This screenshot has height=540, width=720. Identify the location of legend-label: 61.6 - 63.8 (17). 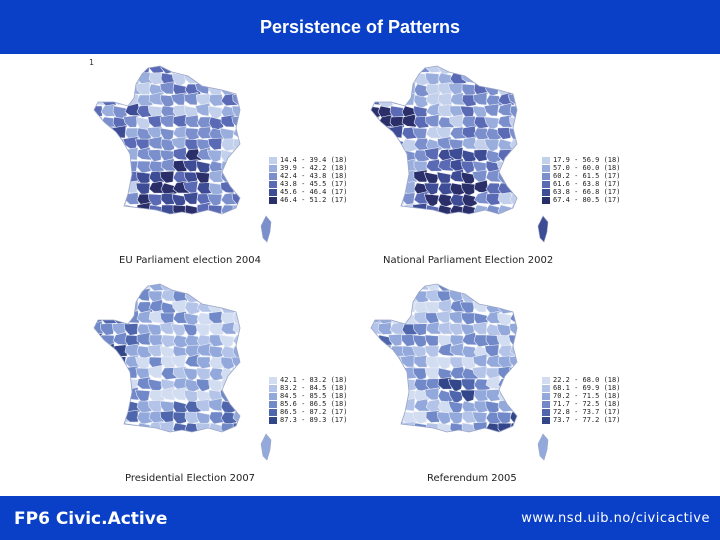
(587, 184).